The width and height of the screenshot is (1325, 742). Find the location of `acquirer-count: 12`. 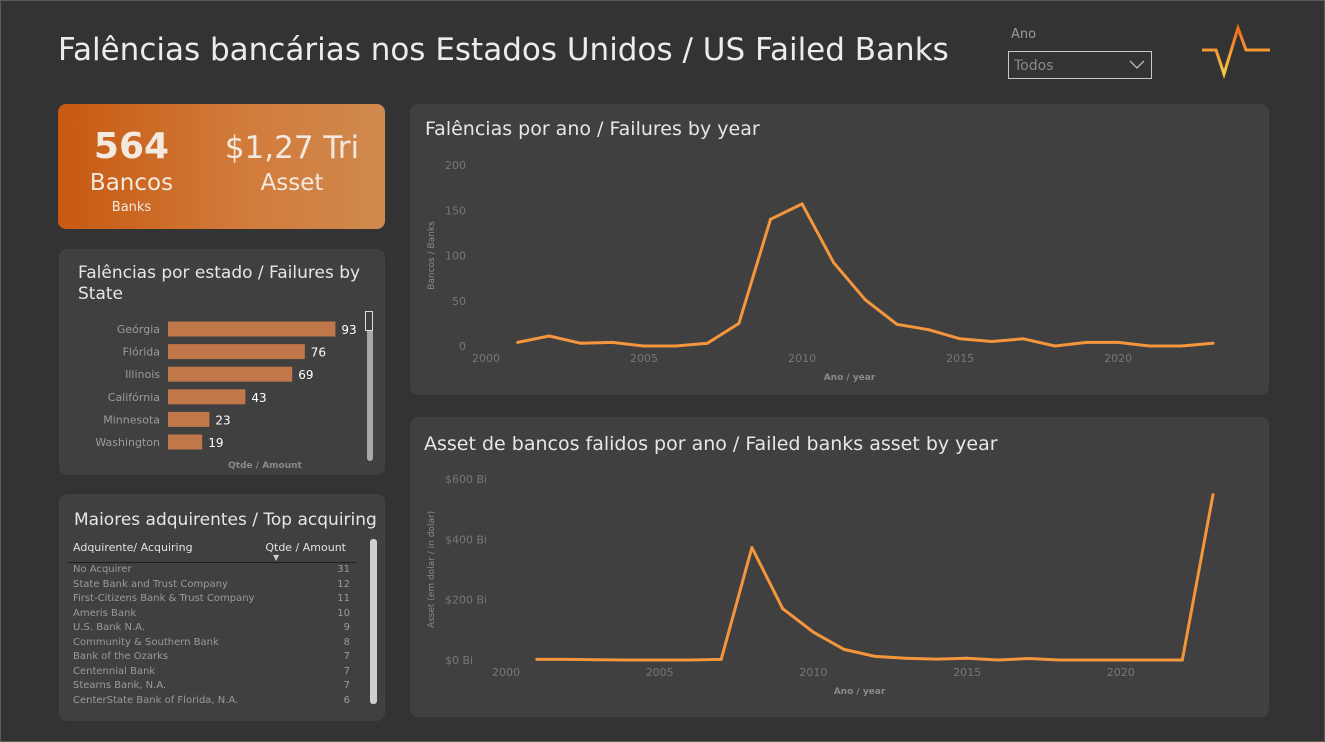

acquirer-count: 12 is located at coordinates (343, 584).